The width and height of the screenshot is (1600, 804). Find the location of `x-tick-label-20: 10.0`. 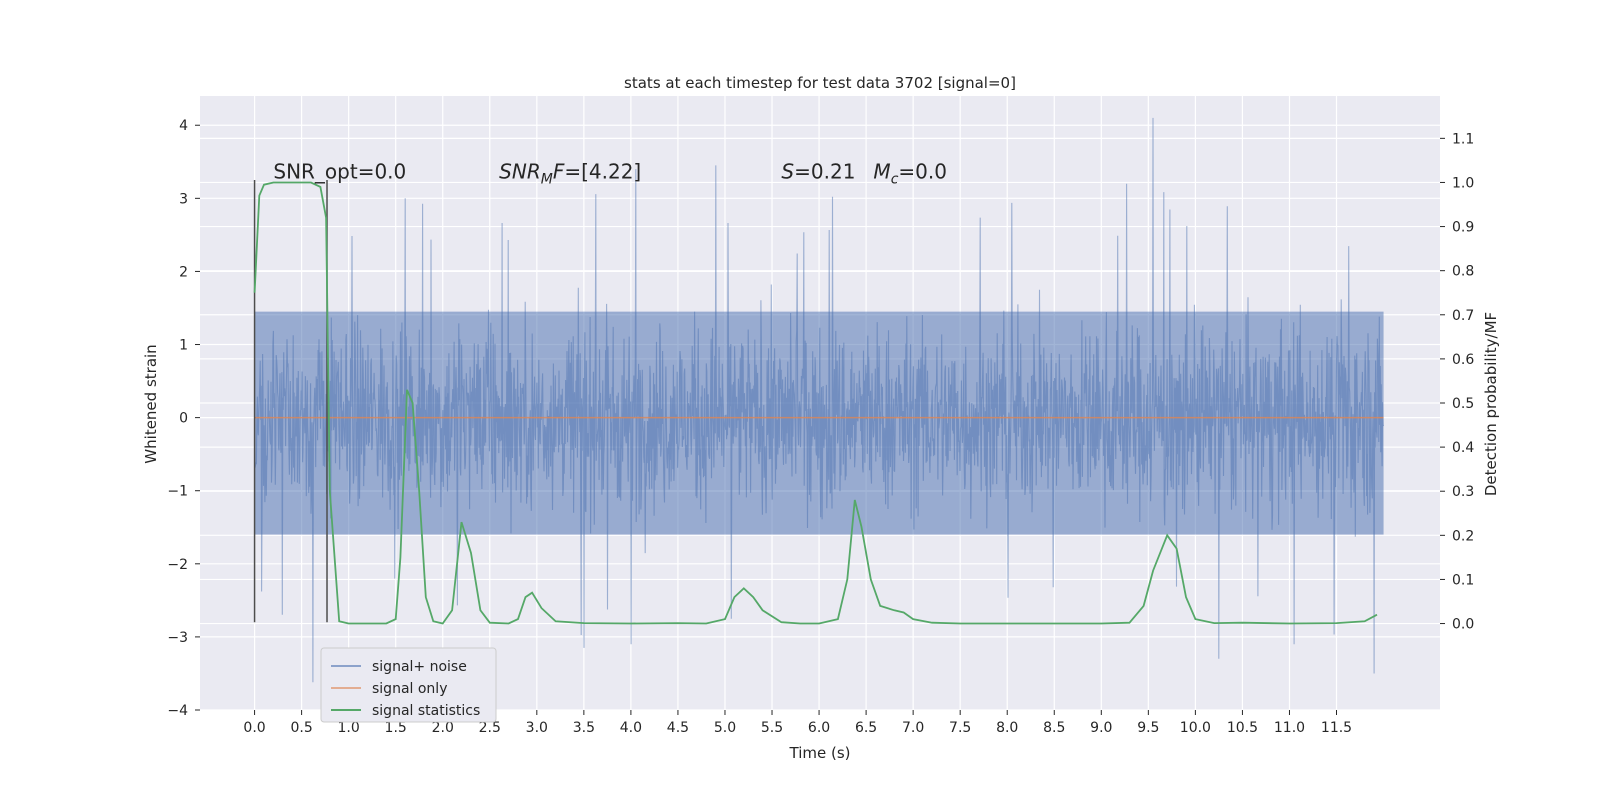

x-tick-label-20: 10.0 is located at coordinates (1195, 728).